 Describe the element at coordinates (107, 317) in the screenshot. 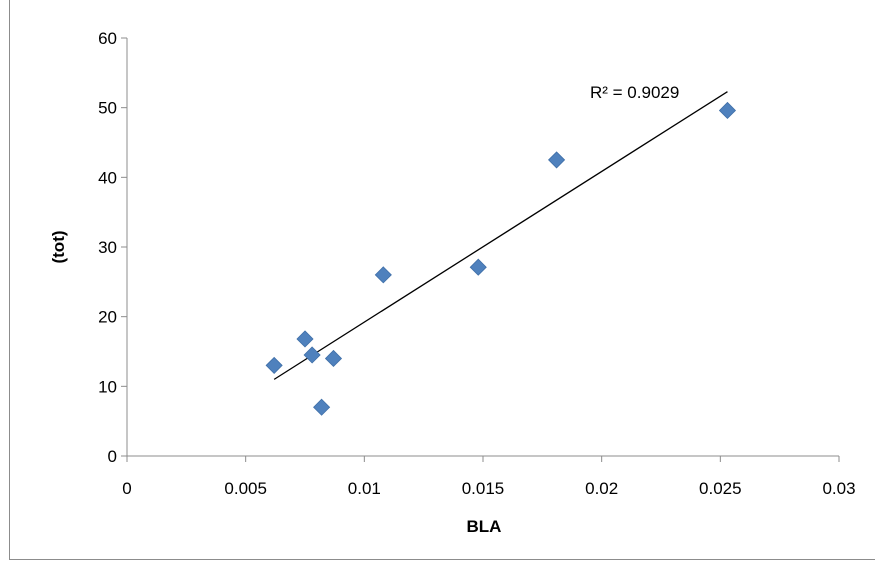

I see `y-tick-label: 20` at that location.